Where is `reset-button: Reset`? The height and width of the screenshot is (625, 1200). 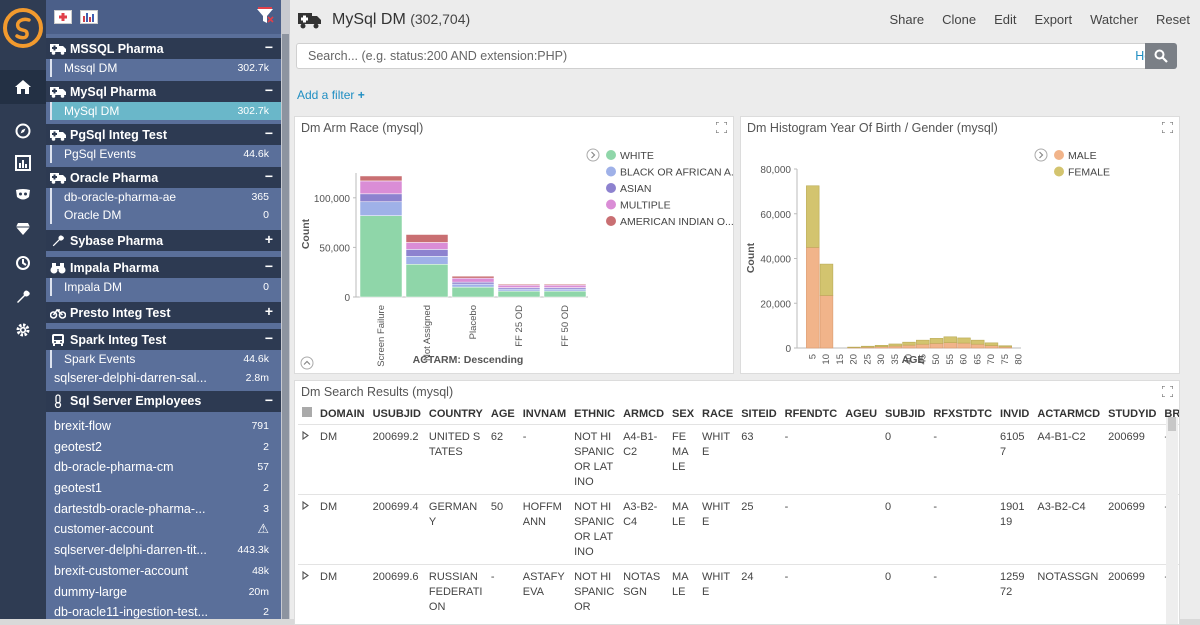
reset-button: Reset is located at coordinates (1173, 19).